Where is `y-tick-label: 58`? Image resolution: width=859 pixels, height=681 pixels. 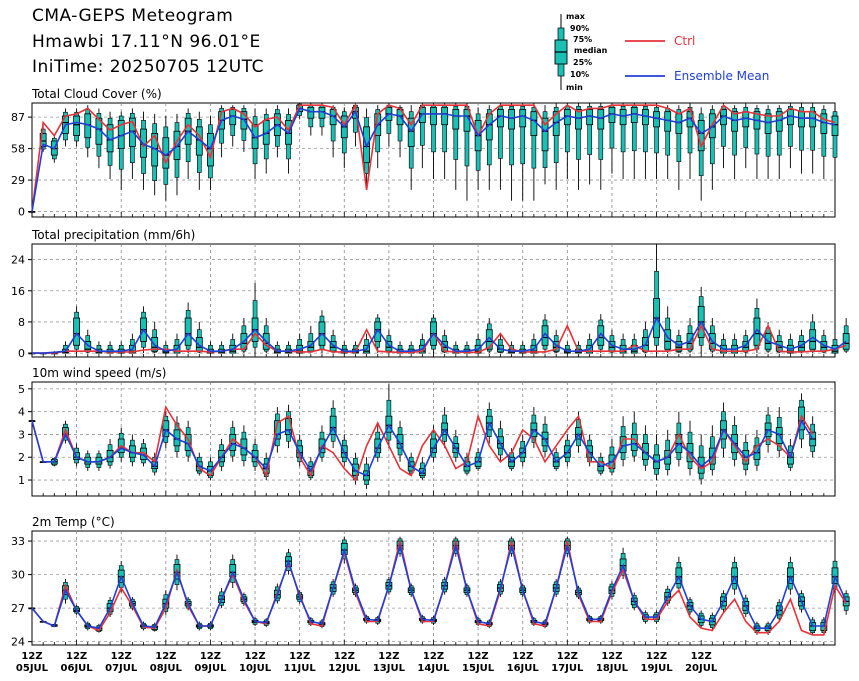
y-tick-label: 58 is located at coordinates (18, 149).